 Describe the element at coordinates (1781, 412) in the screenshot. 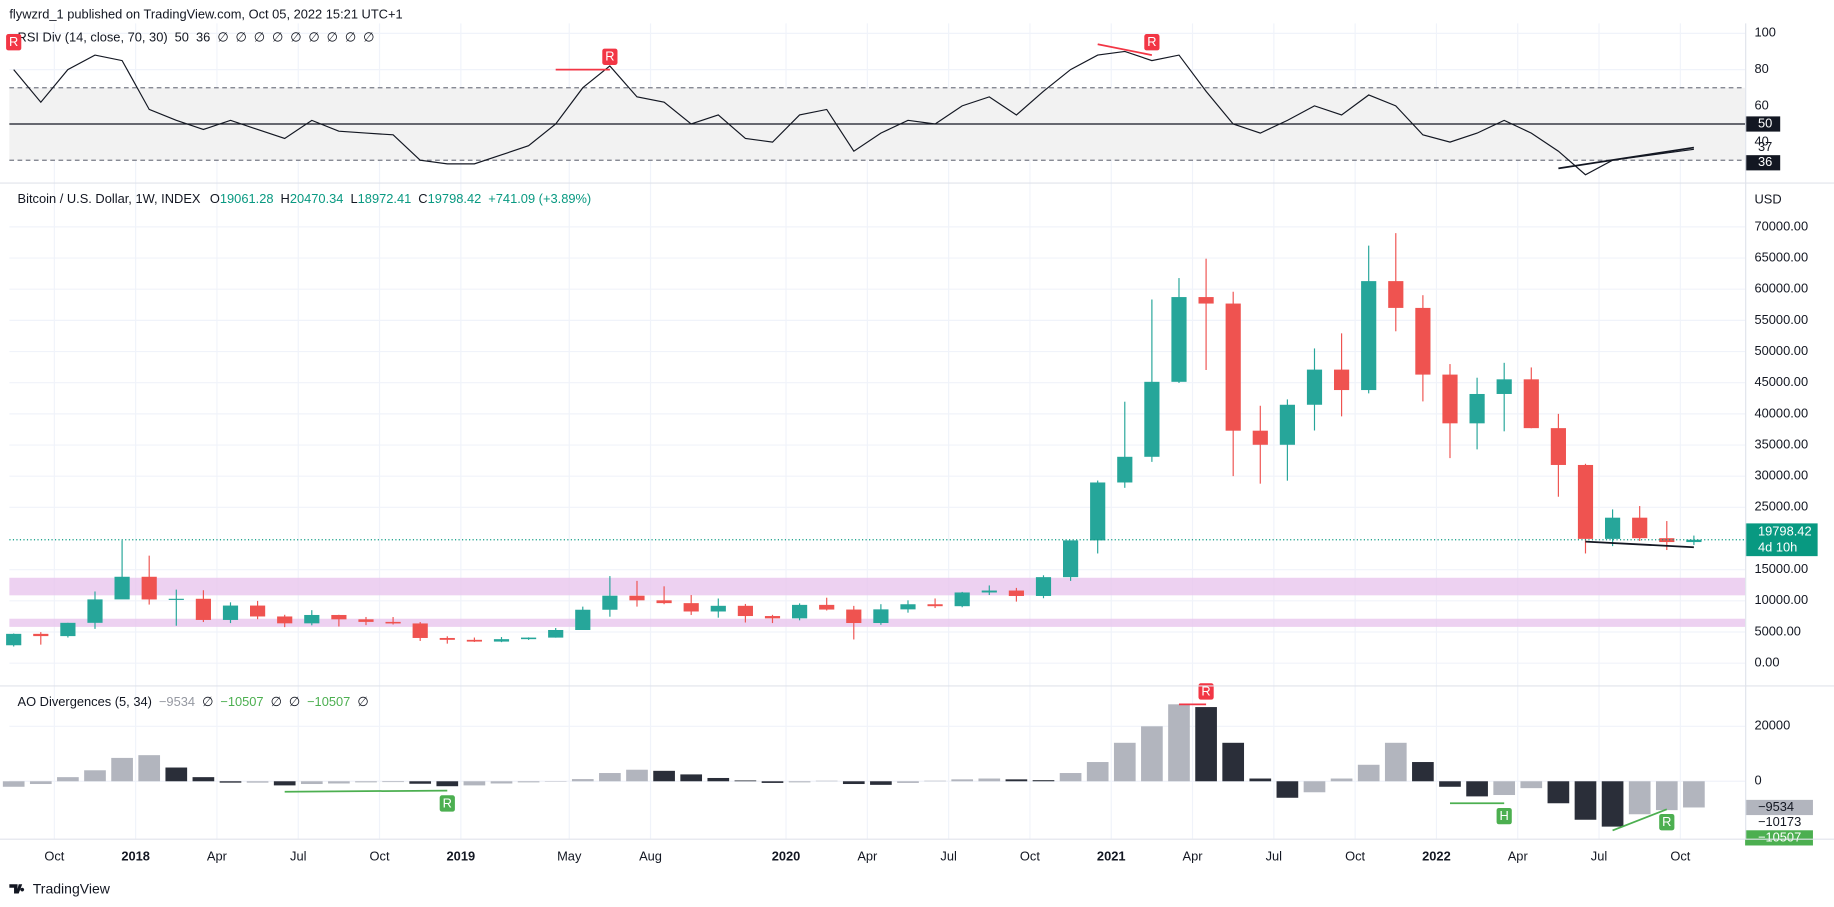

I see `y-tick-label: 40000.00` at that location.